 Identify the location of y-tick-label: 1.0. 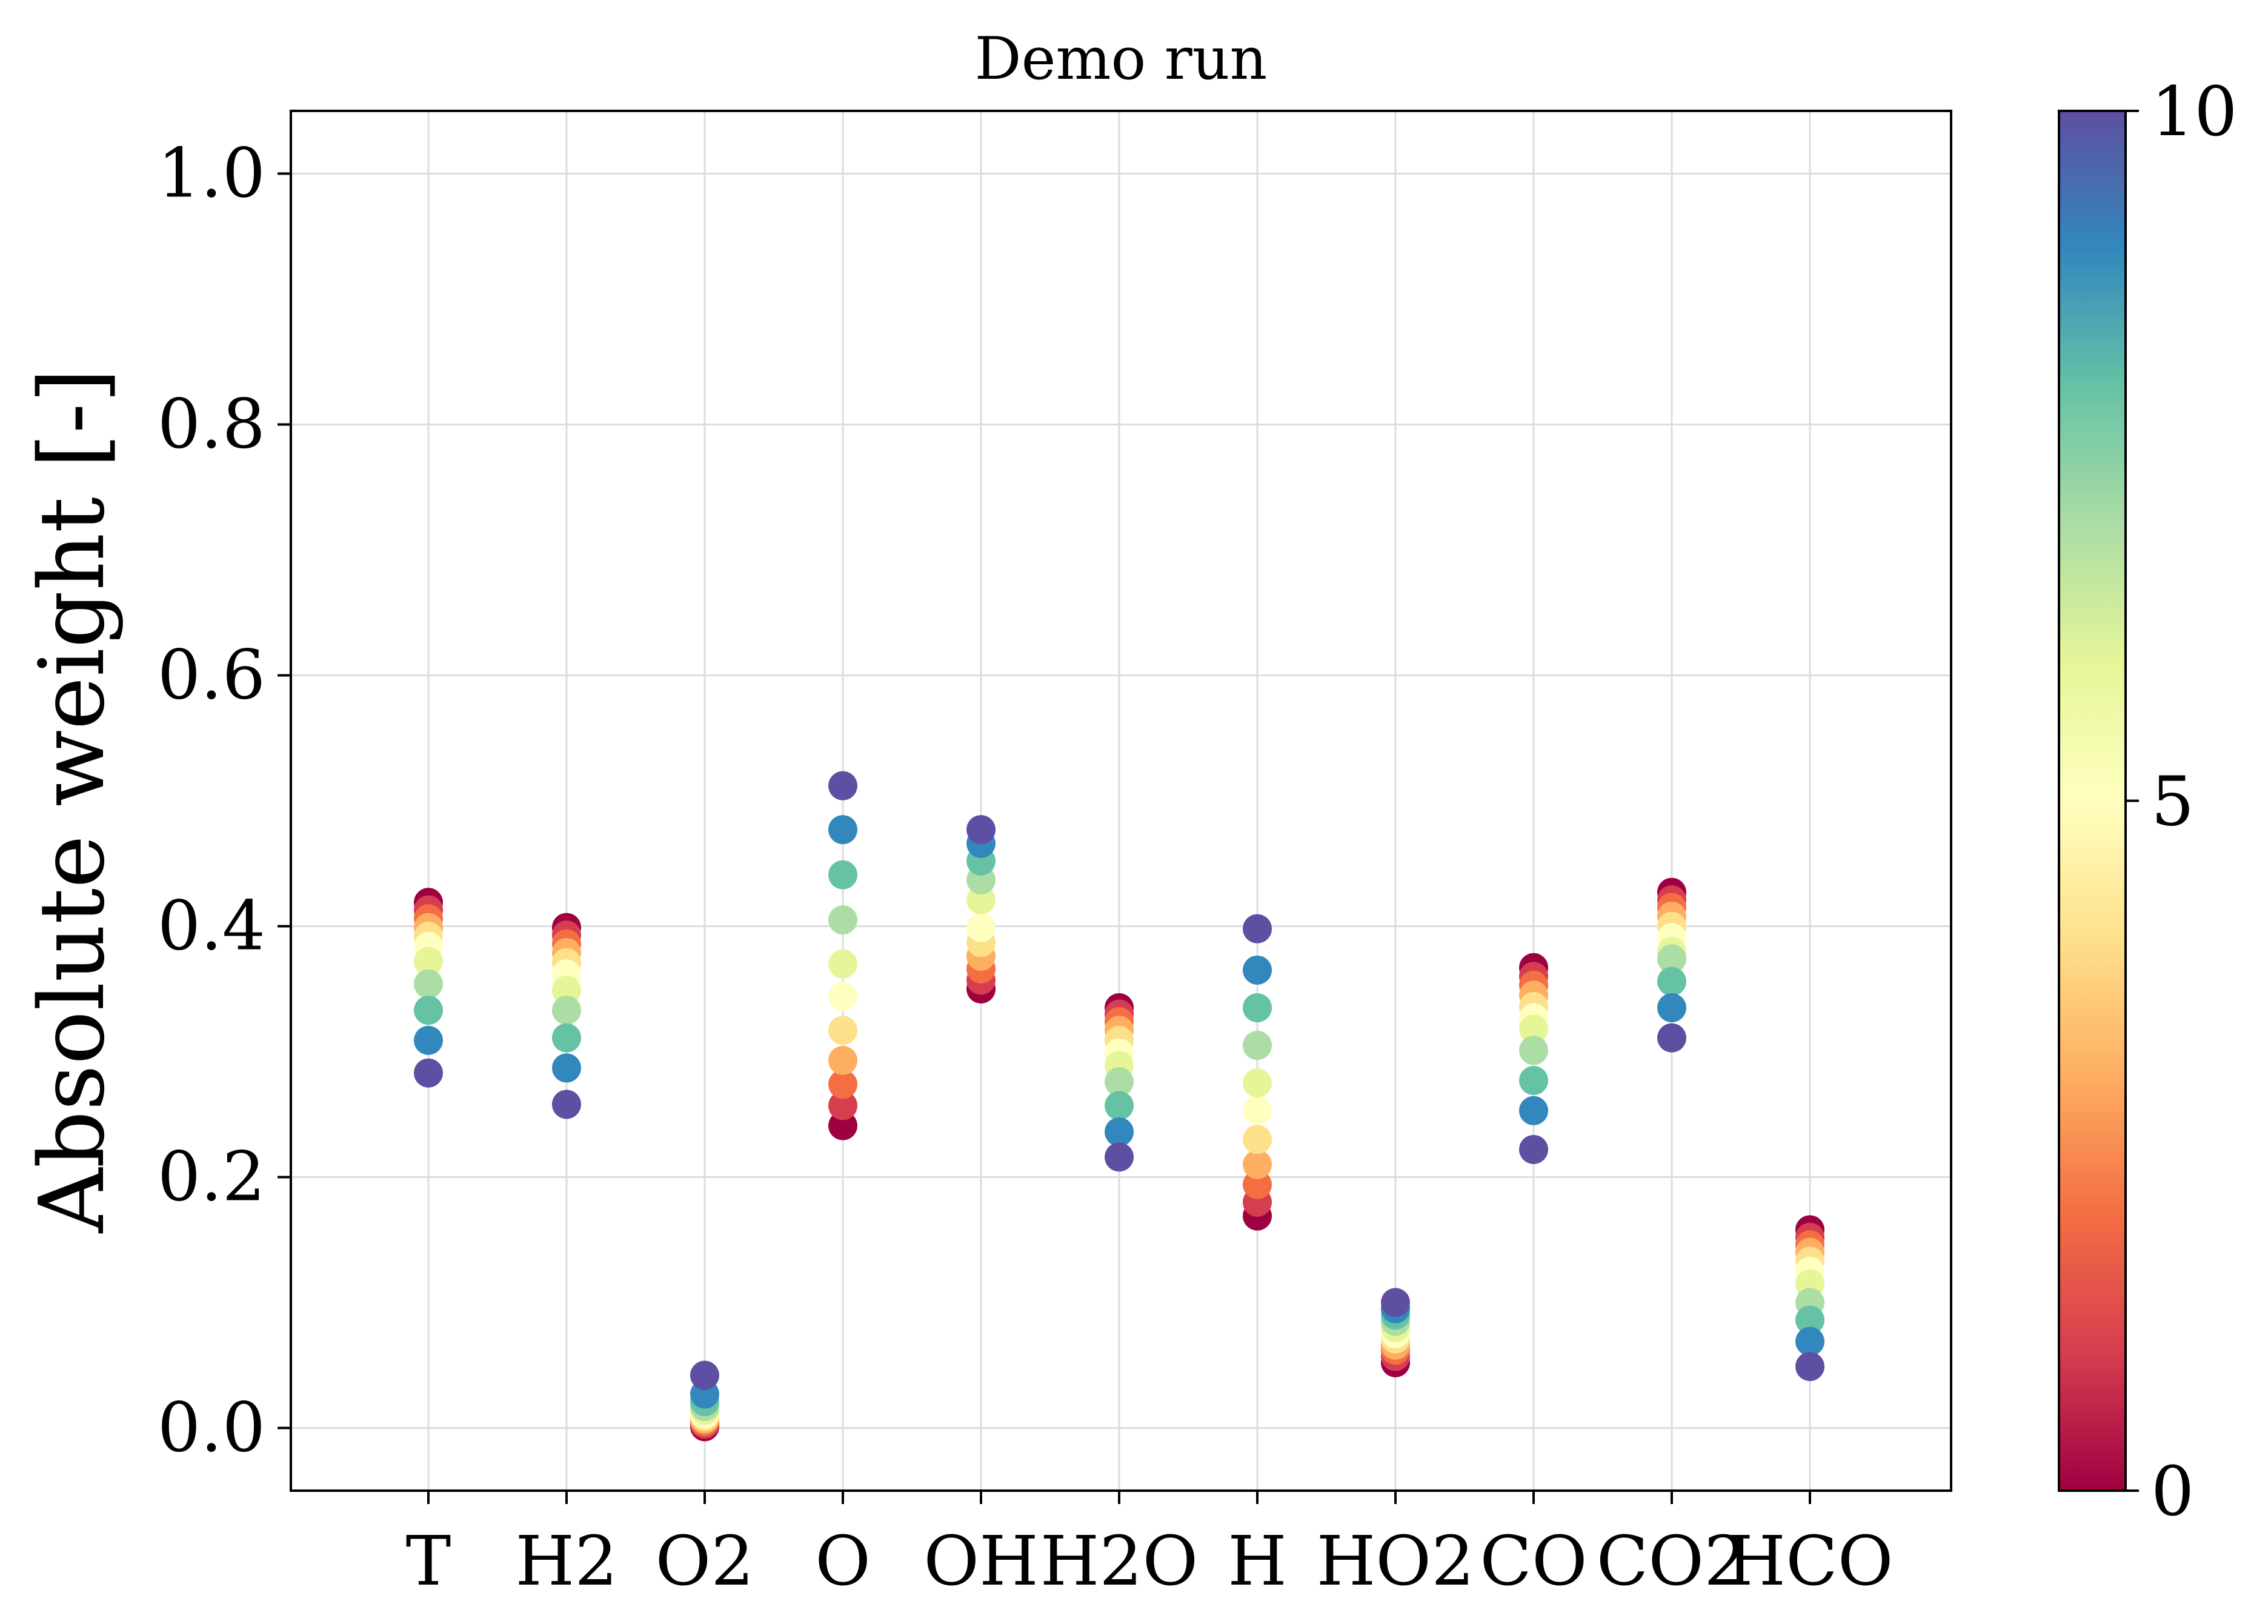
(212, 174).